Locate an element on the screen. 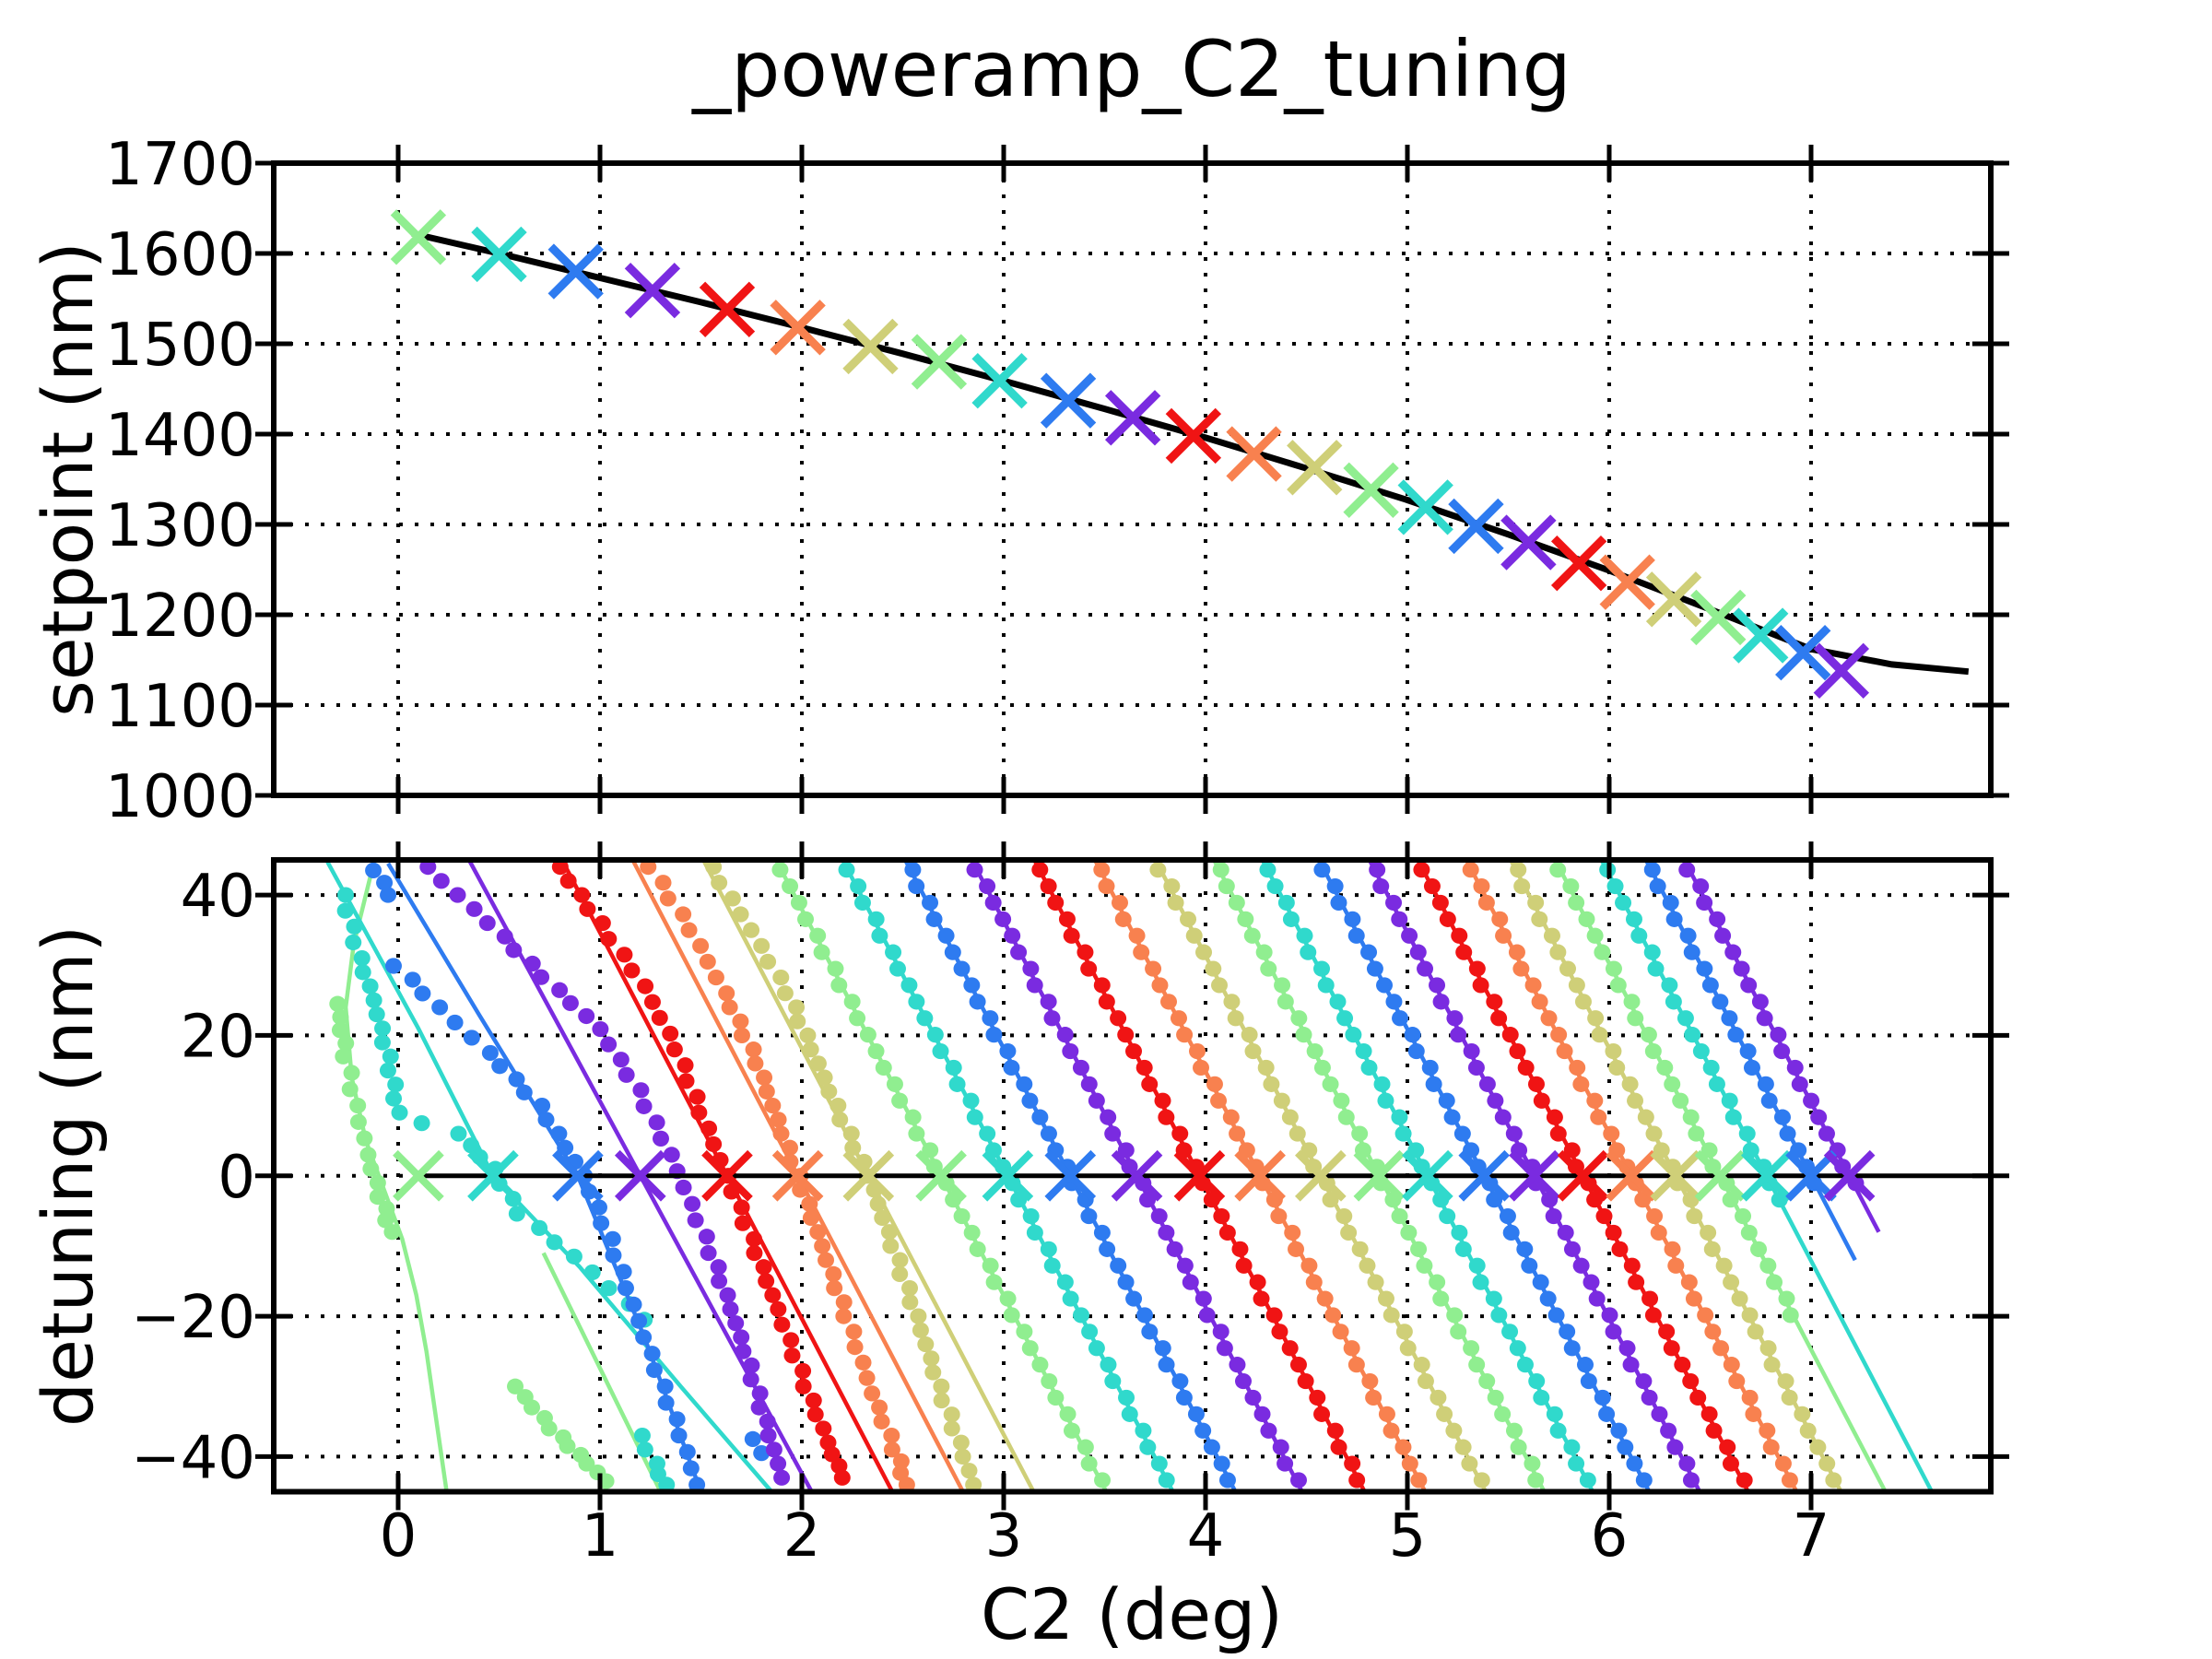 The width and height of the screenshot is (2212, 1659). top-ytick-label: 1200 is located at coordinates (180, 616).